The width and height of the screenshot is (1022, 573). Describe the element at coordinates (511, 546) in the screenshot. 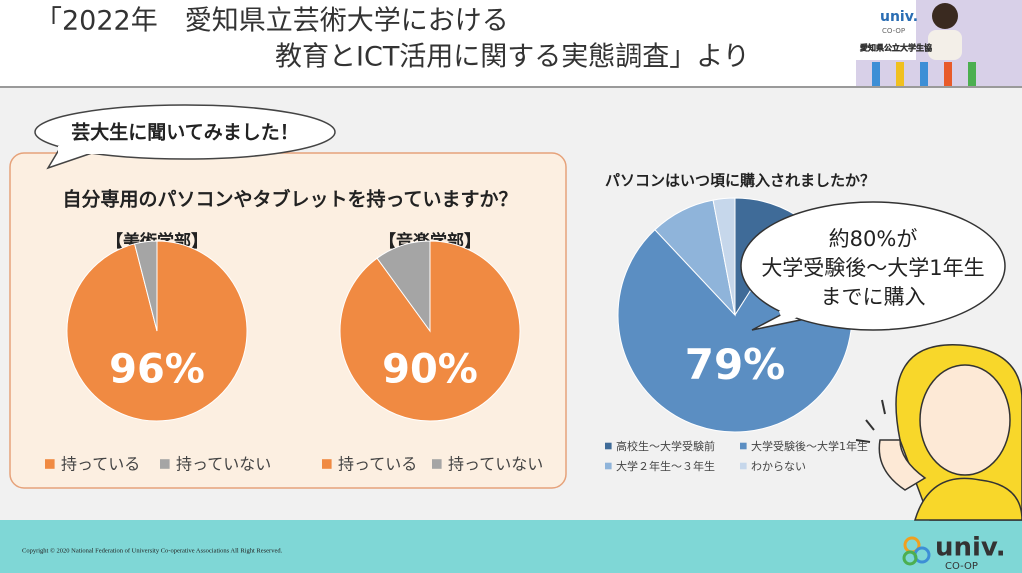

I see `footer` at that location.